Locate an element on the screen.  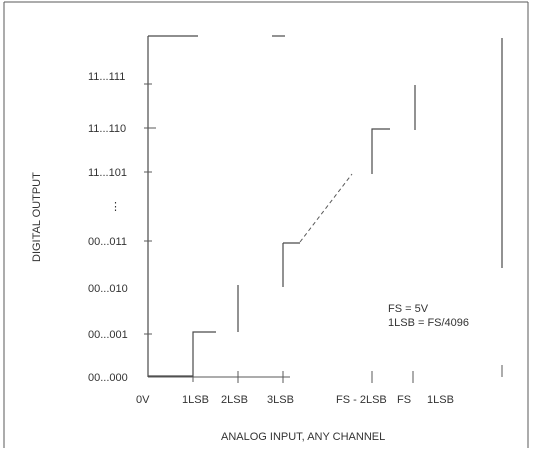
x-label-fs-2lsb: FS - 2LSB is located at coordinates (361, 400).